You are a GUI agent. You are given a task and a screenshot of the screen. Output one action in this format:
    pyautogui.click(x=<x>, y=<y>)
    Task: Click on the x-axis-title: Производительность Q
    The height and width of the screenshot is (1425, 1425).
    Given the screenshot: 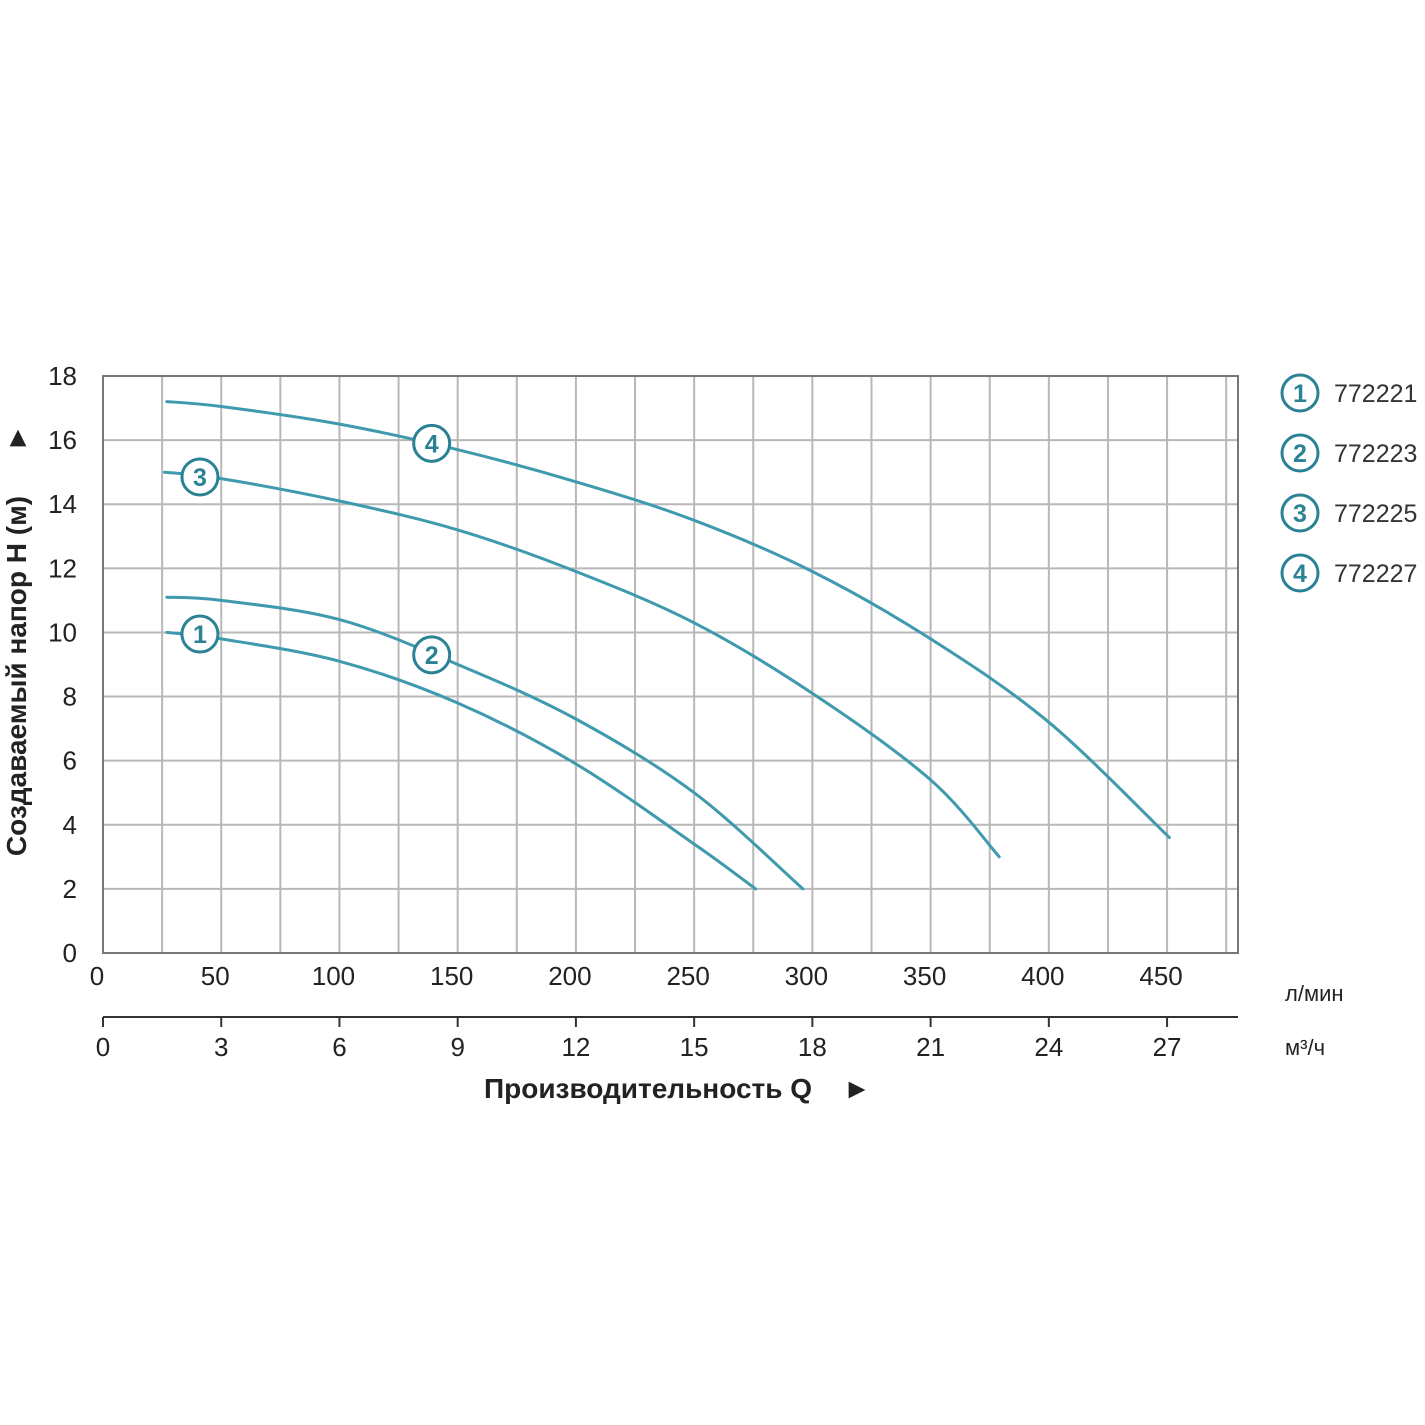 What is the action you would take?
    pyautogui.click(x=648, y=1088)
    